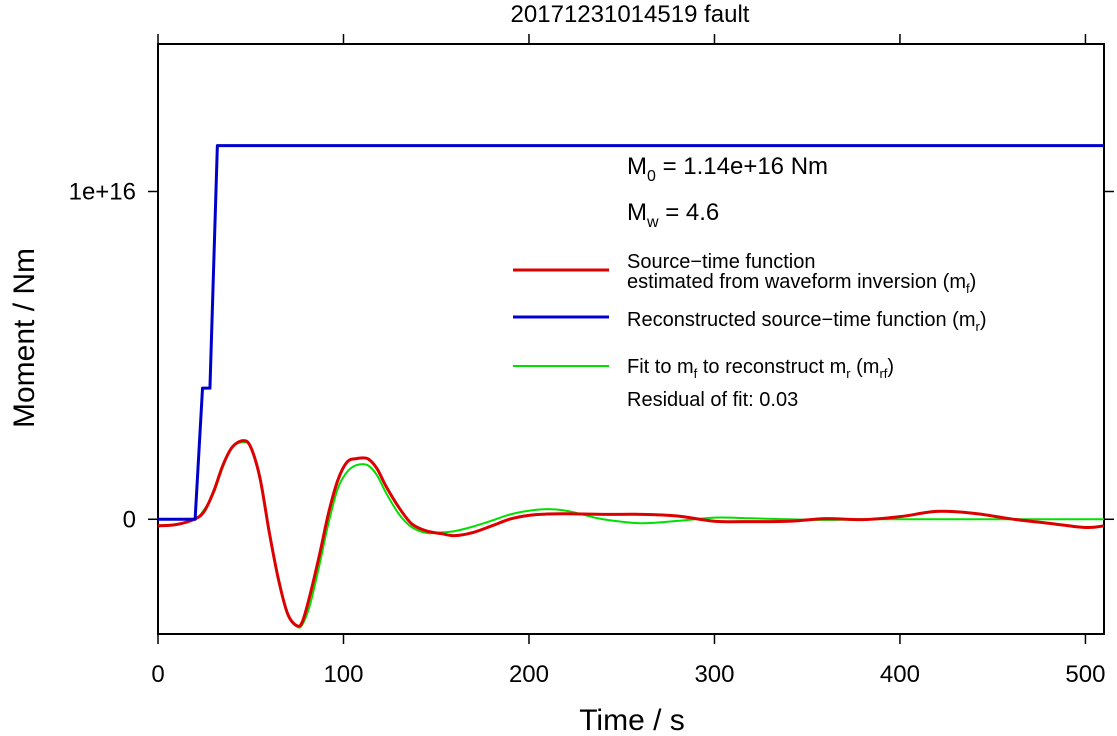 The height and width of the screenshot is (736, 1117). Describe the element at coordinates (660, 367) in the screenshot. I see `legend-green-text-a: Fit to m` at that location.